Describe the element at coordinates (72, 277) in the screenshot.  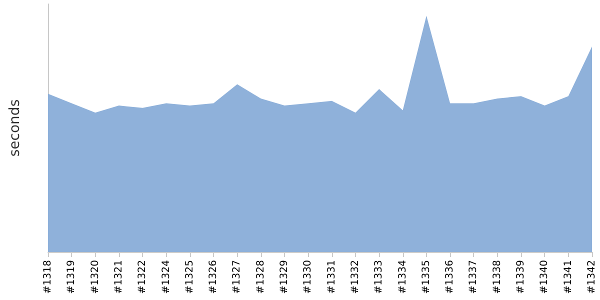
I see `x-tick-label: #1319` at that location.